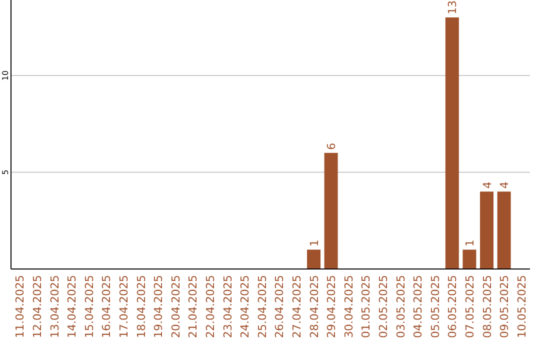 The width and height of the screenshot is (540, 340). Describe the element at coordinates (349, 306) in the screenshot. I see `x-tick-label: 30.04.2025` at that location.